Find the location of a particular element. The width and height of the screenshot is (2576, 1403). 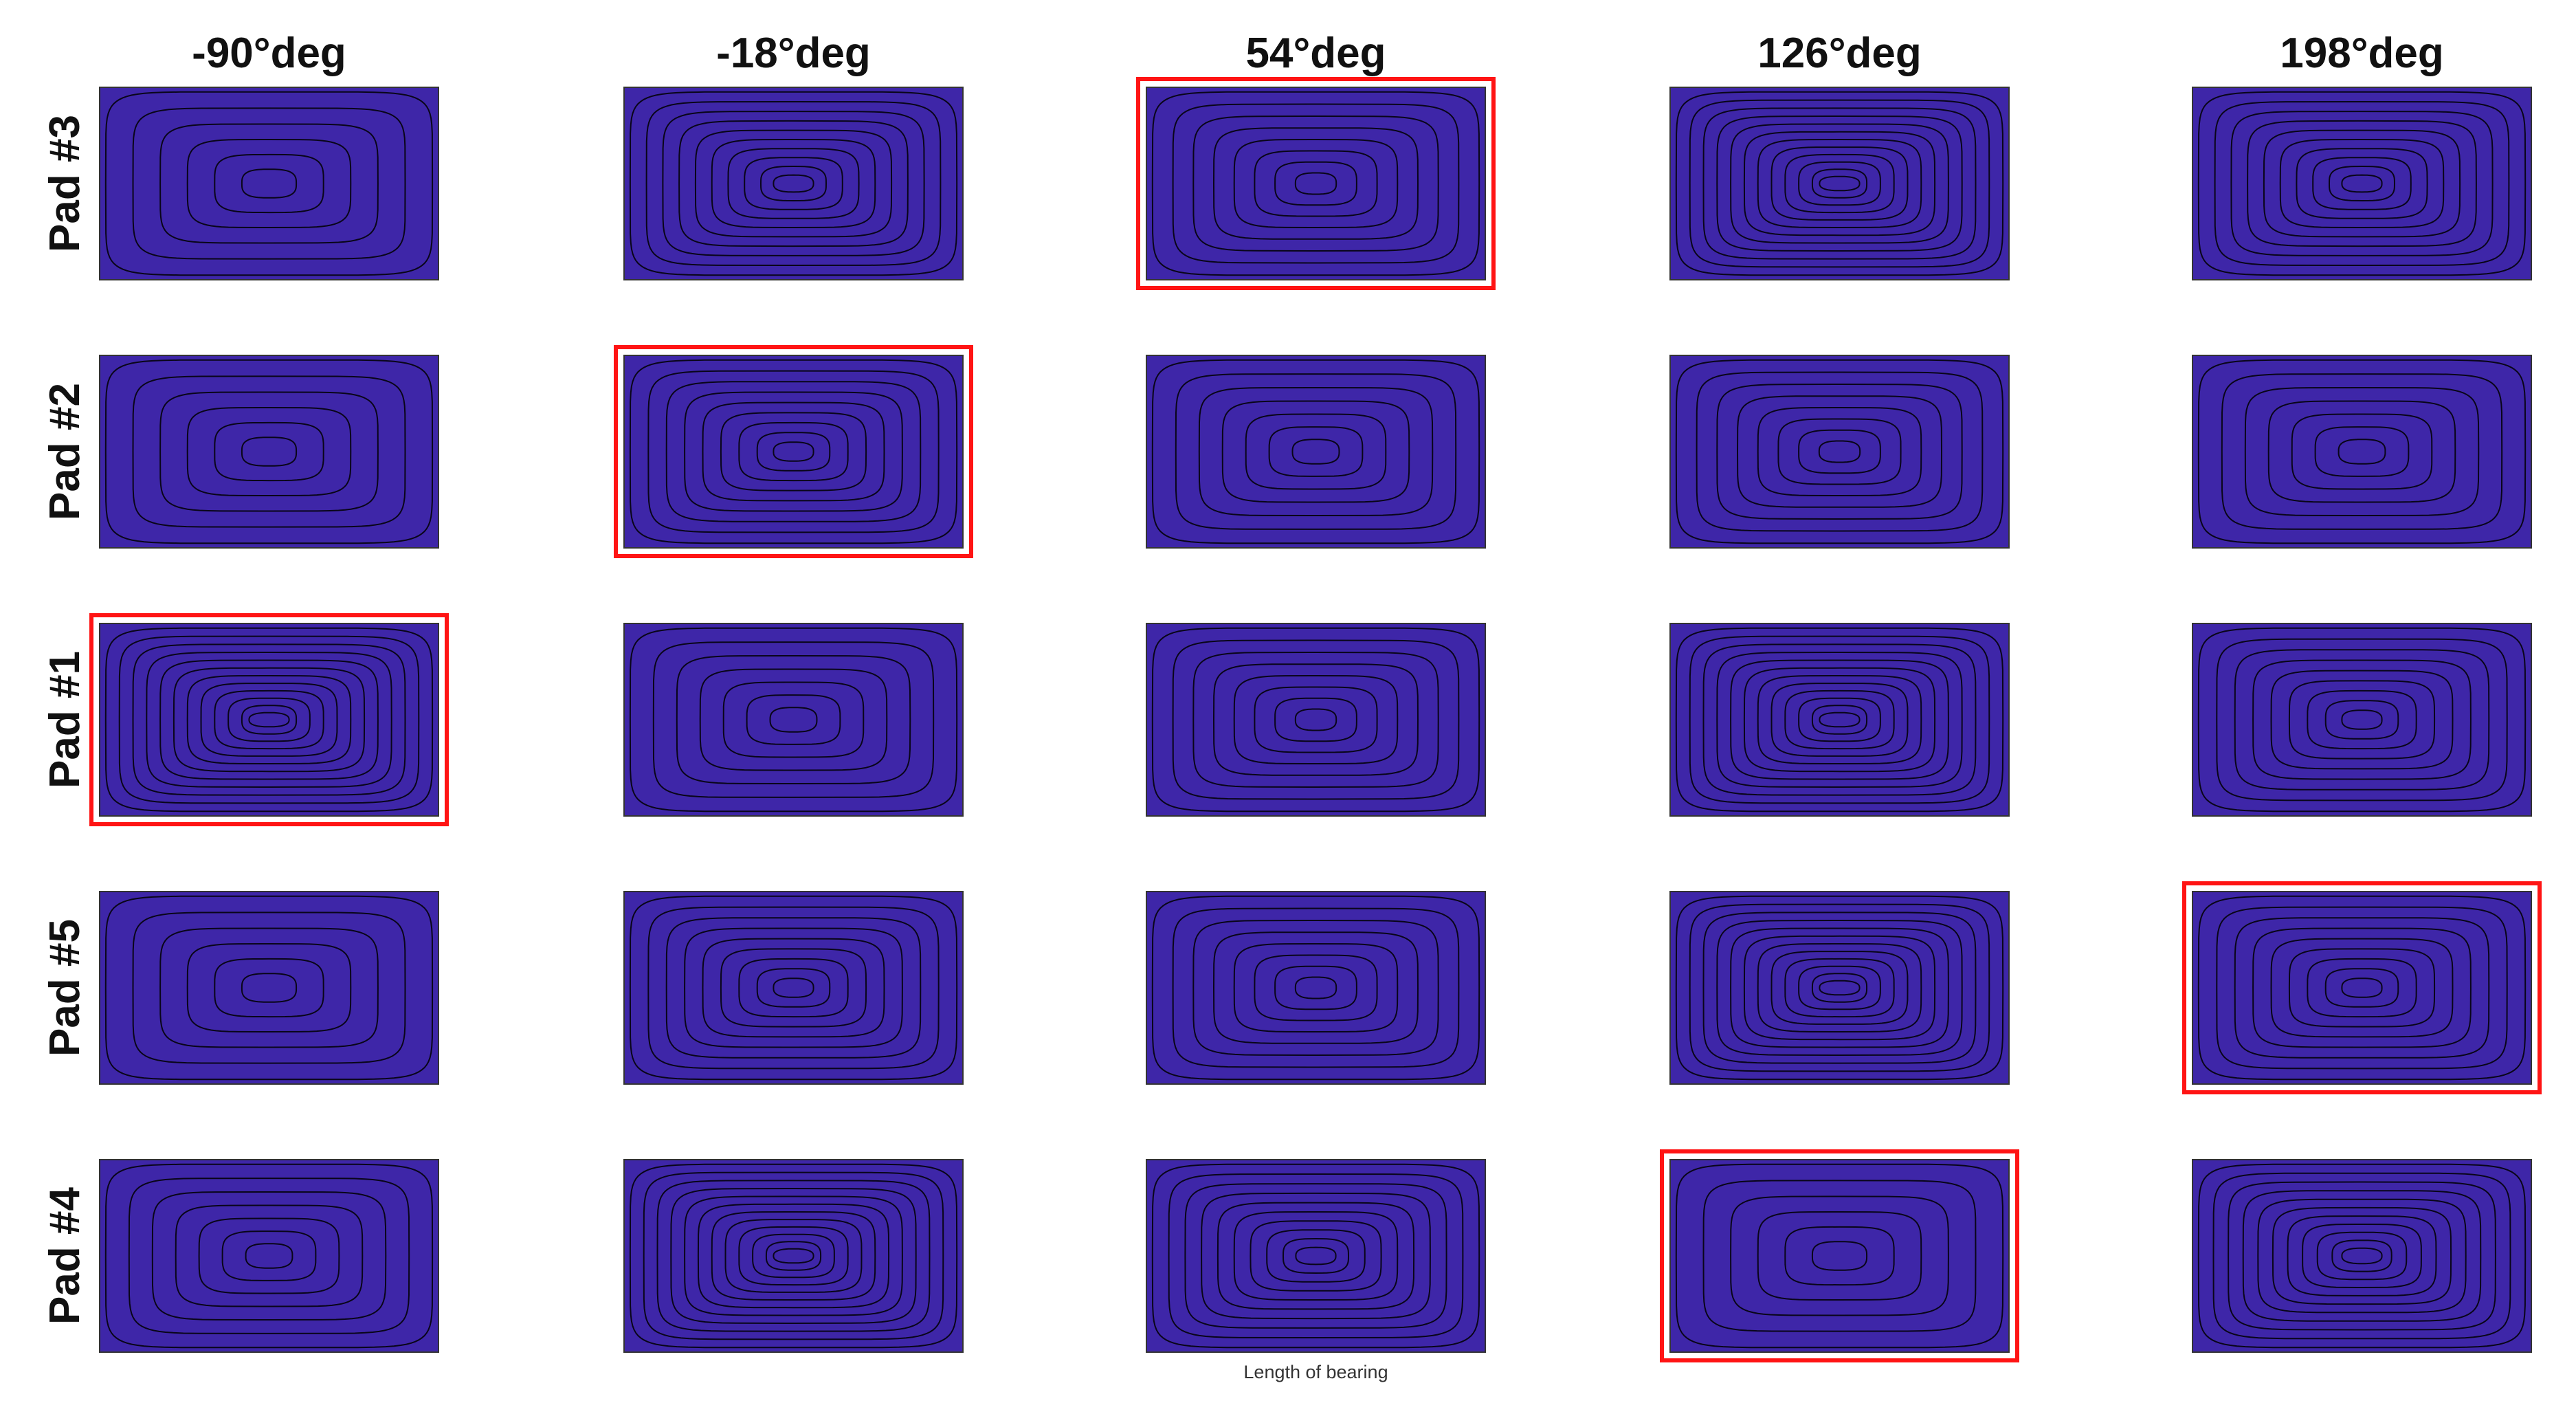

column-title: -90°deg is located at coordinates (269, 53).